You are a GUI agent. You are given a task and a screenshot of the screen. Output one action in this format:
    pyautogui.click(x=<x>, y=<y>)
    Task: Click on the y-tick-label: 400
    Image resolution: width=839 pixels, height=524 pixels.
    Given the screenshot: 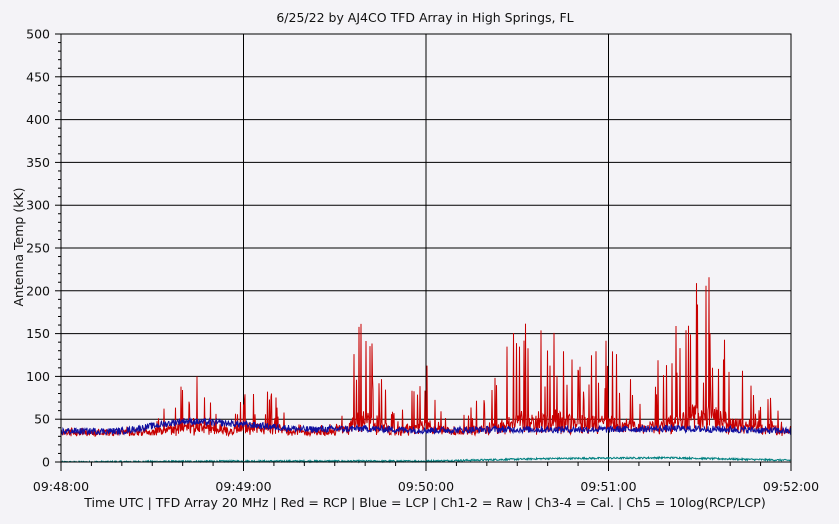 What is the action you would take?
    pyautogui.click(x=38, y=119)
    